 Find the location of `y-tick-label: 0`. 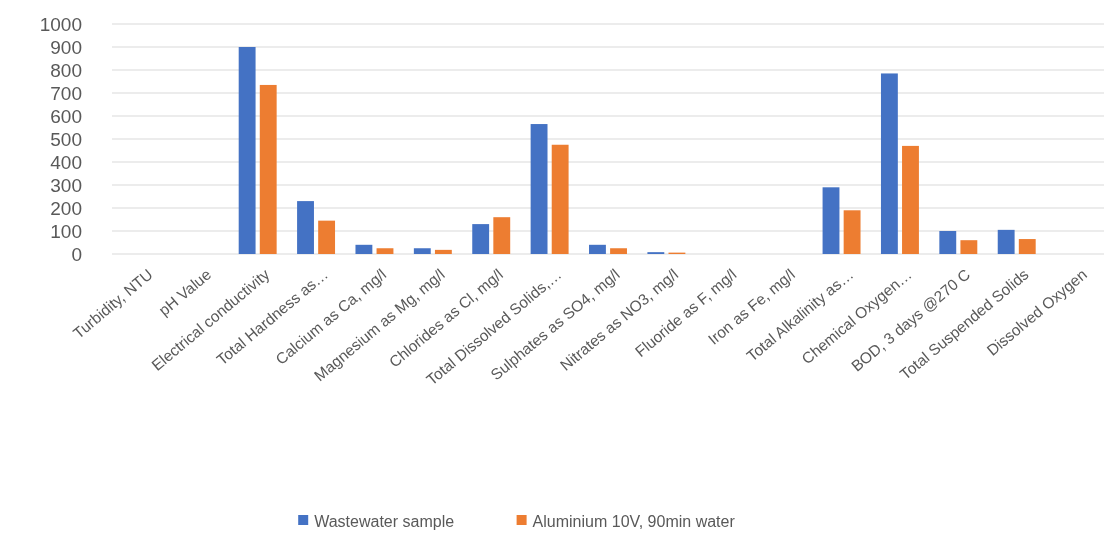

y-tick-label: 0 is located at coordinates (76, 254).